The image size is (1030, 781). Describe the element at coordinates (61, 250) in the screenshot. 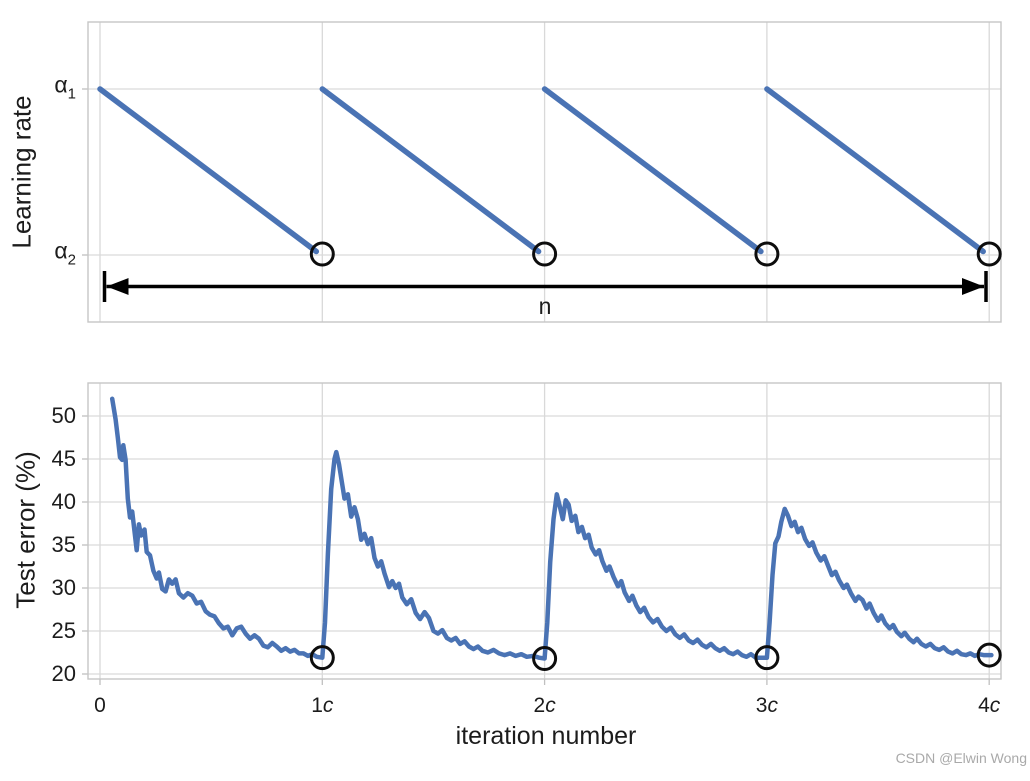

I see `alpha2-base: α` at that location.